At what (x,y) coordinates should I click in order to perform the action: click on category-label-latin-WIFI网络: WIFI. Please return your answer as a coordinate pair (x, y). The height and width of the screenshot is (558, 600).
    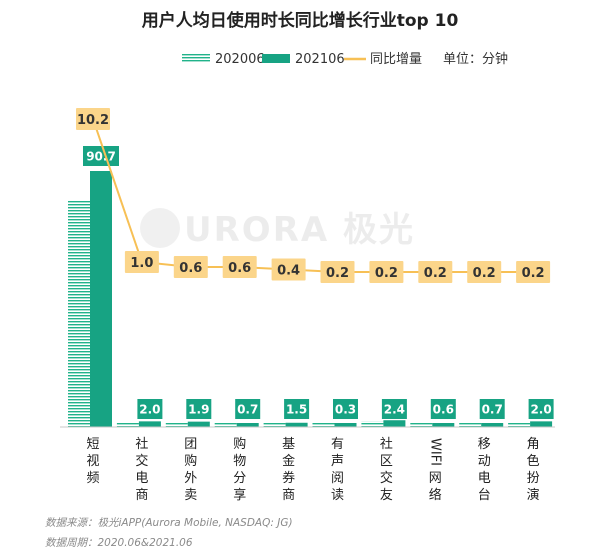
    Looking at the image, I should click on (434, 452).